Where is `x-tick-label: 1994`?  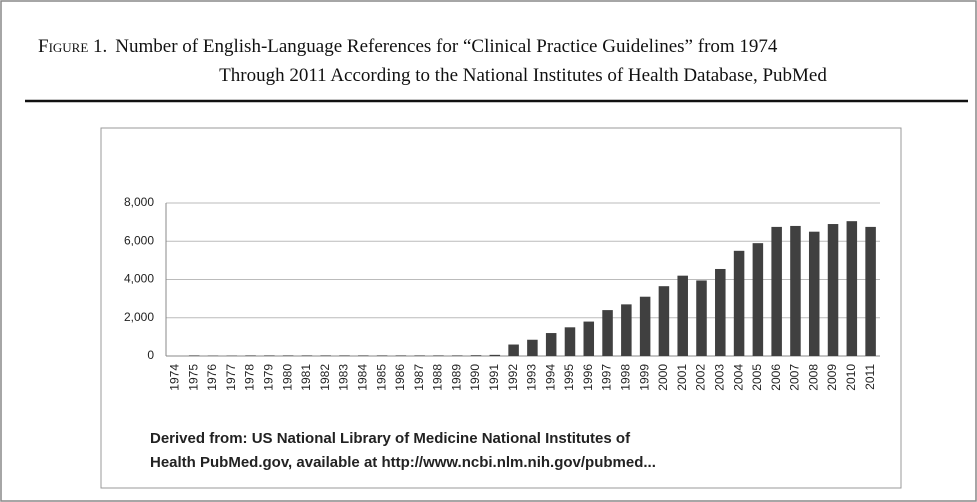
x-tick-label: 1994 is located at coordinates (550, 377).